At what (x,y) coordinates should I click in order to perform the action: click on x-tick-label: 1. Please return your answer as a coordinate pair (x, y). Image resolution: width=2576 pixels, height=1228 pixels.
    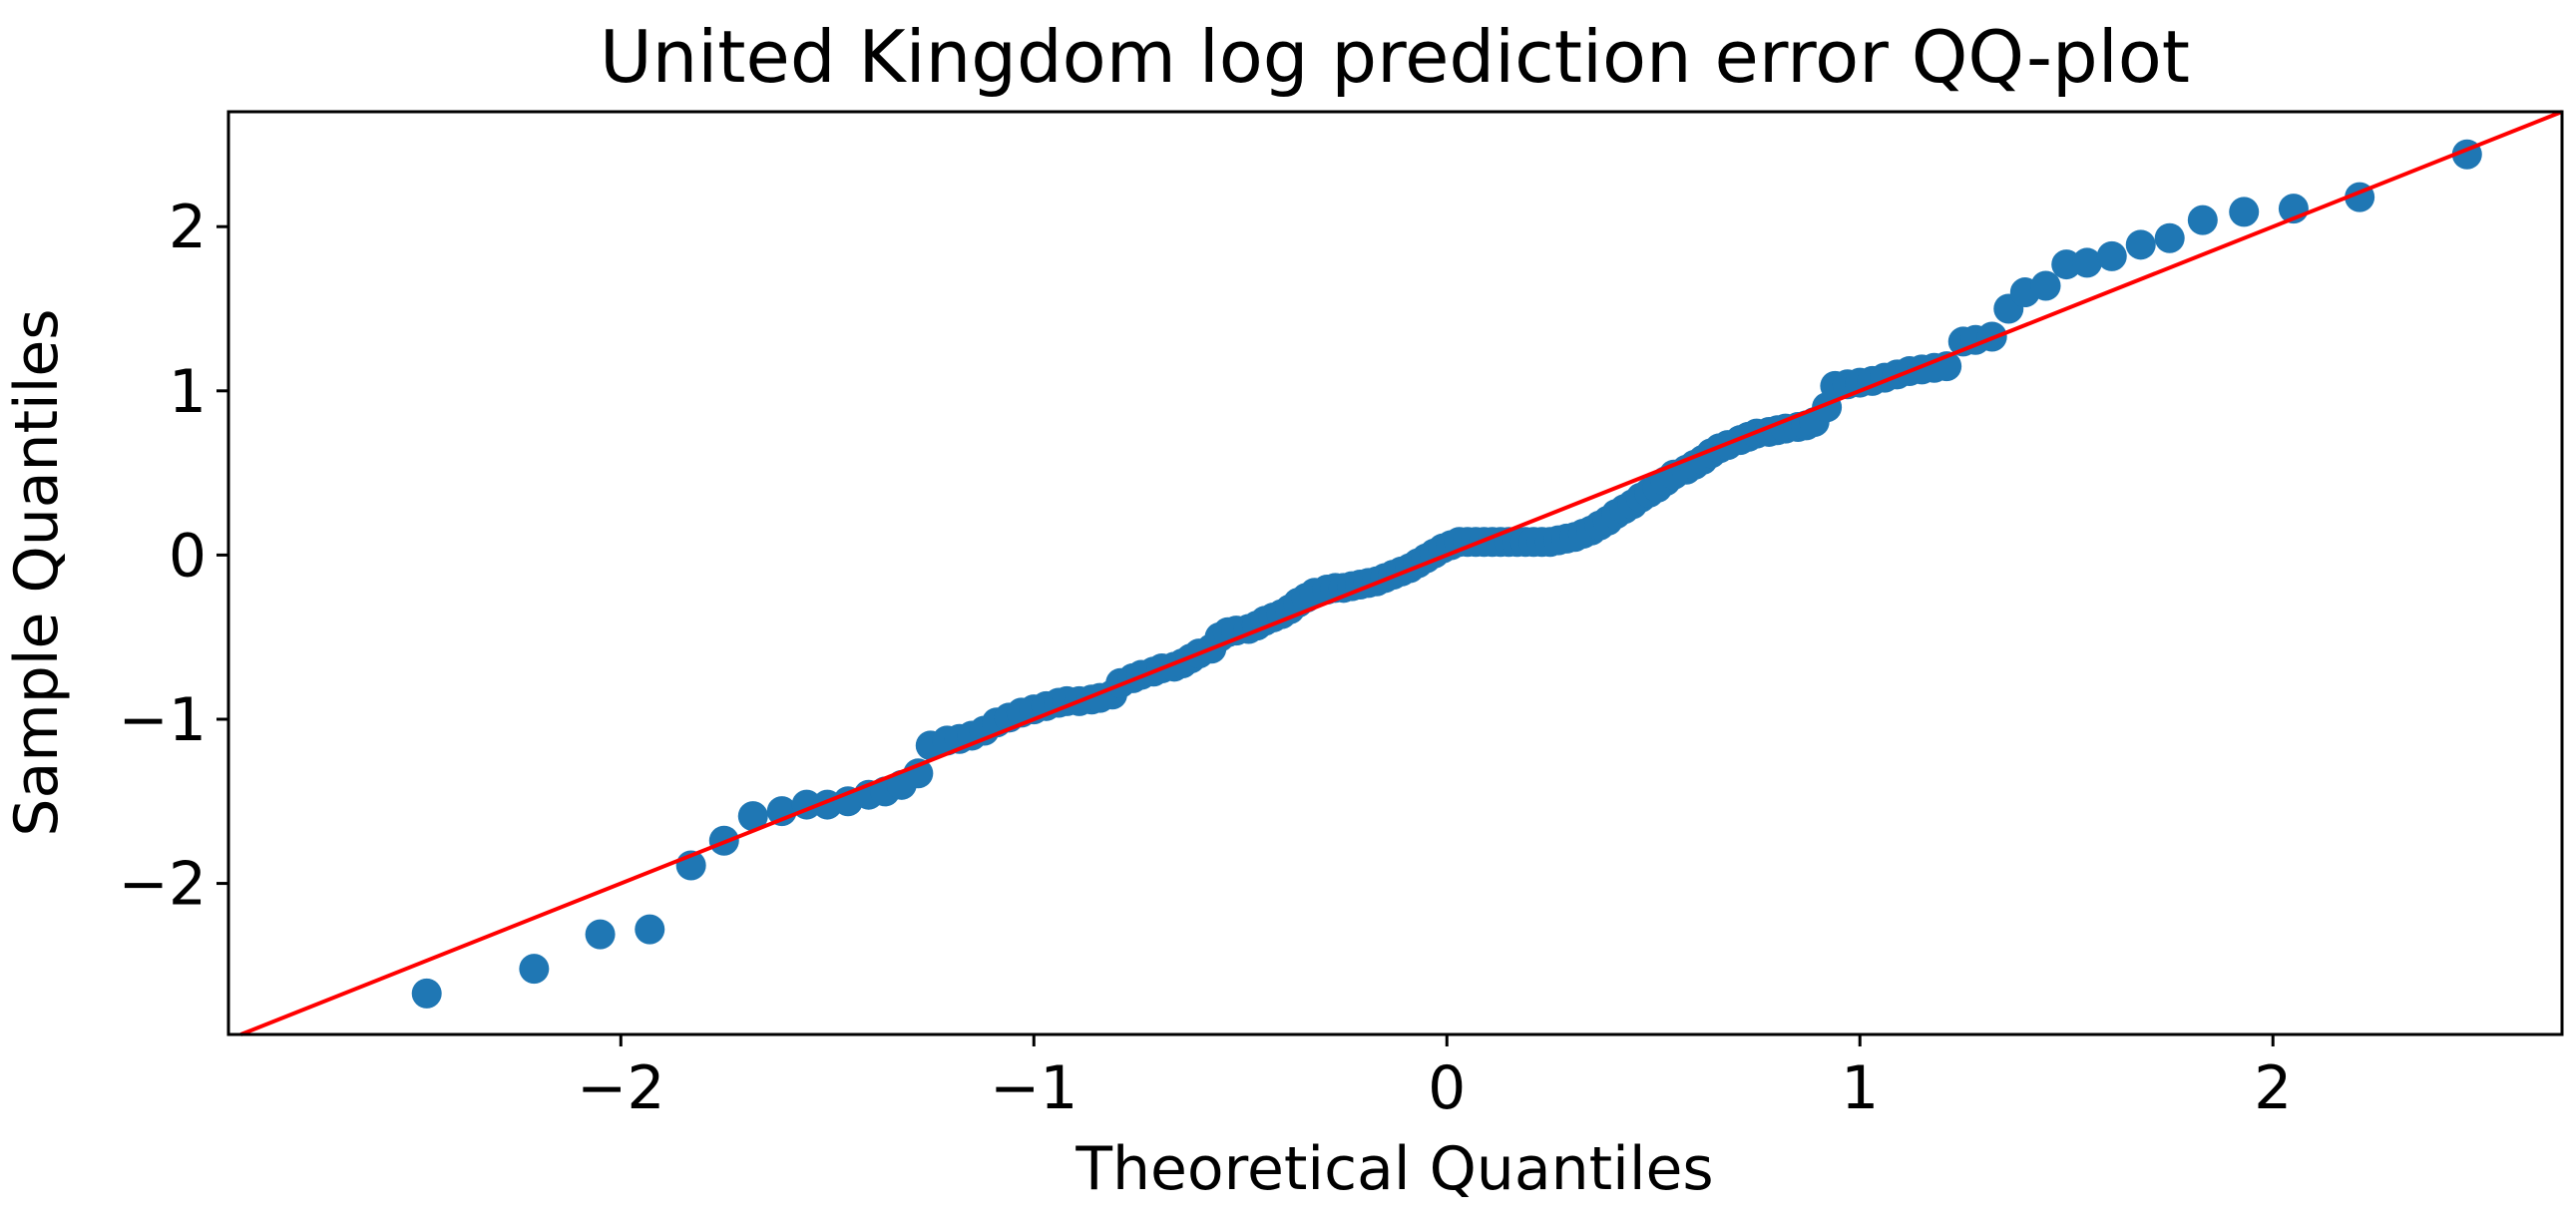
    Looking at the image, I should click on (1860, 1088).